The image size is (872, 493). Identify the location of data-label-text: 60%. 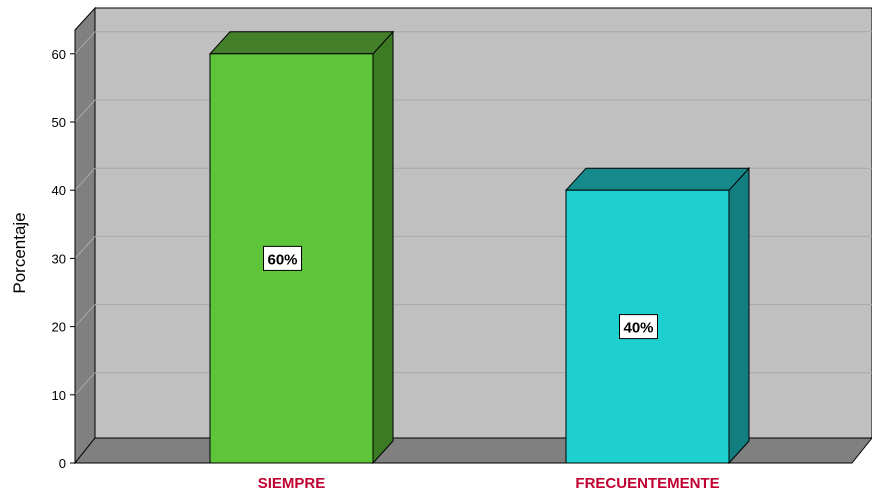
(282, 259).